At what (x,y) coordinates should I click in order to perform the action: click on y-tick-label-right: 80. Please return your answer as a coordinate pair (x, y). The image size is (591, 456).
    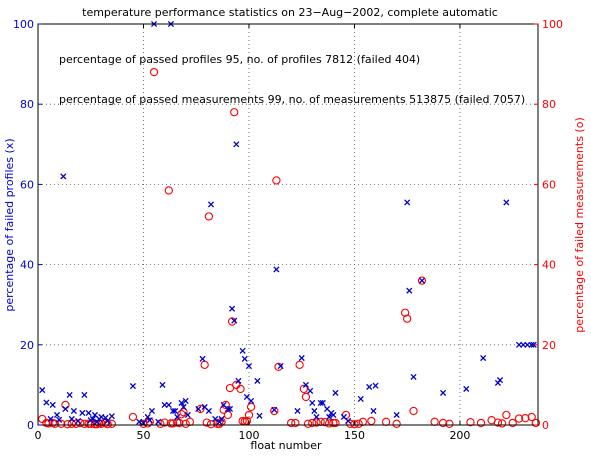
    Looking at the image, I should click on (549, 104).